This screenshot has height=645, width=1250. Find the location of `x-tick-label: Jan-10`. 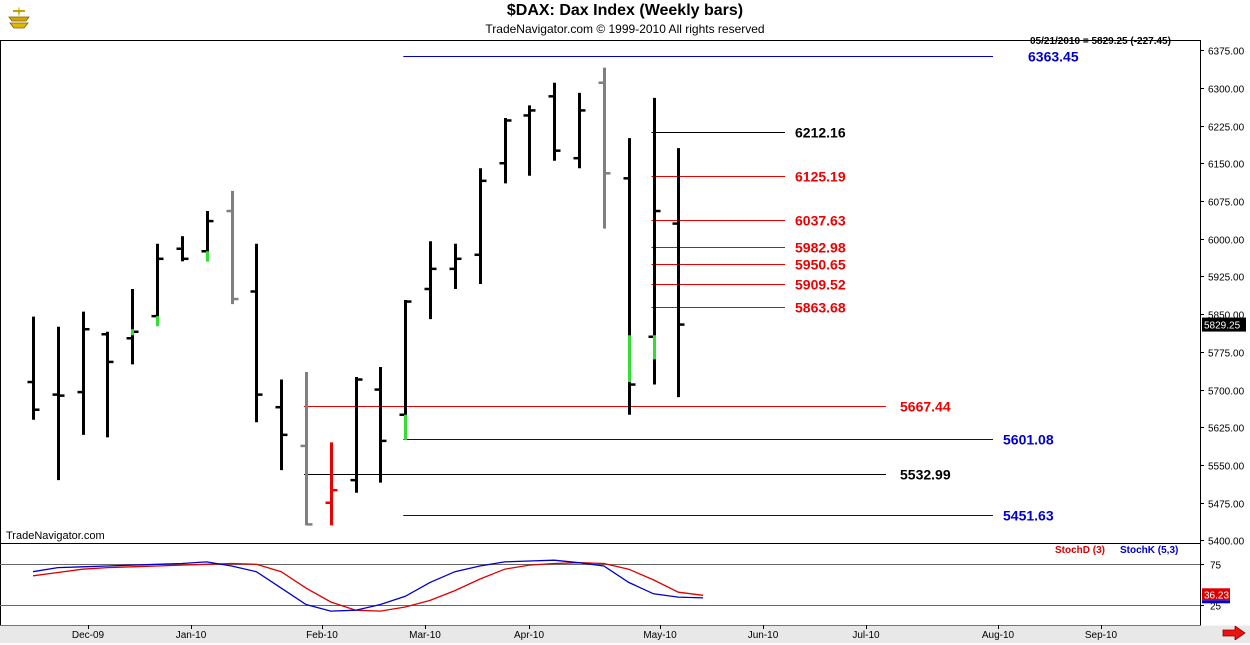

x-tick-label: Jan-10 is located at coordinates (191, 635).